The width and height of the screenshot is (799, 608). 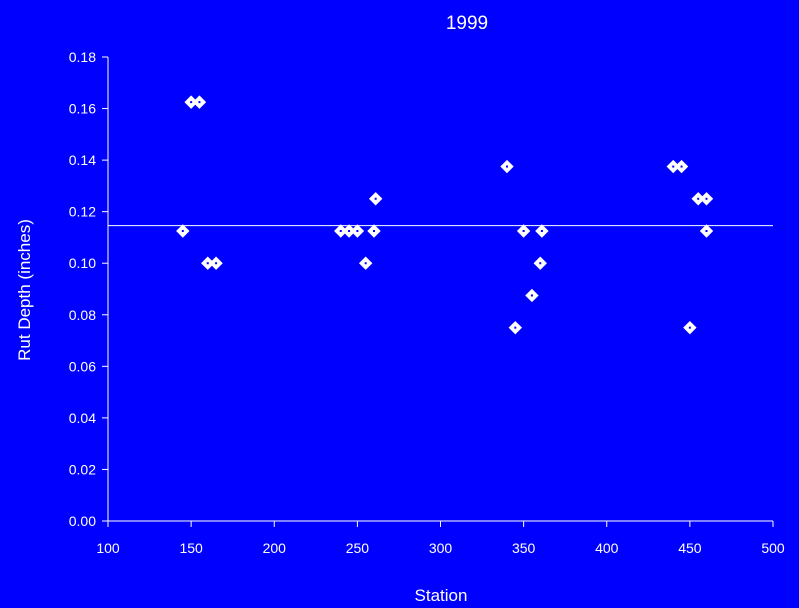 I want to click on y-tick-label: 0.00, so click(x=82, y=521).